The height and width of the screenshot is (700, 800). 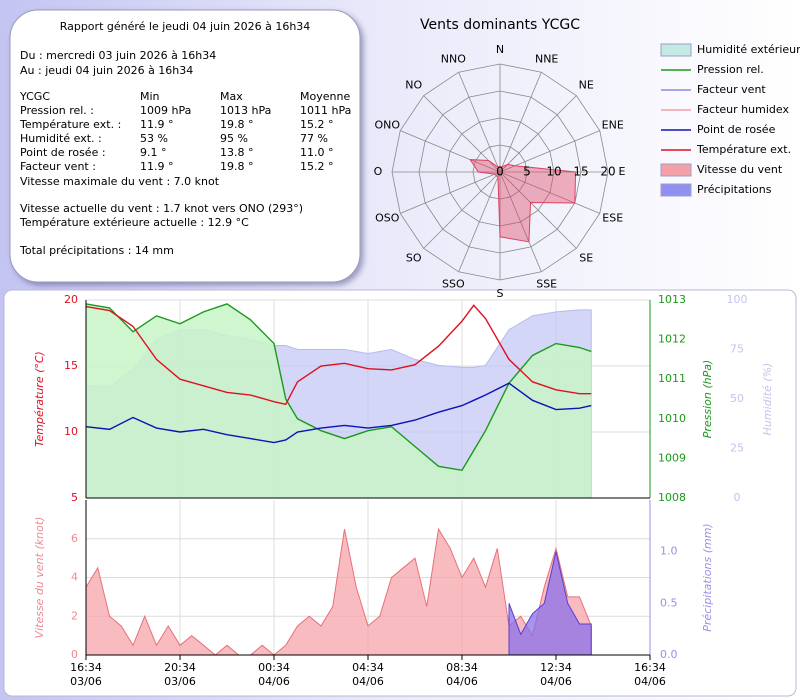 I want to click on legend-label: Humidité extérieure, so click(x=748, y=49).